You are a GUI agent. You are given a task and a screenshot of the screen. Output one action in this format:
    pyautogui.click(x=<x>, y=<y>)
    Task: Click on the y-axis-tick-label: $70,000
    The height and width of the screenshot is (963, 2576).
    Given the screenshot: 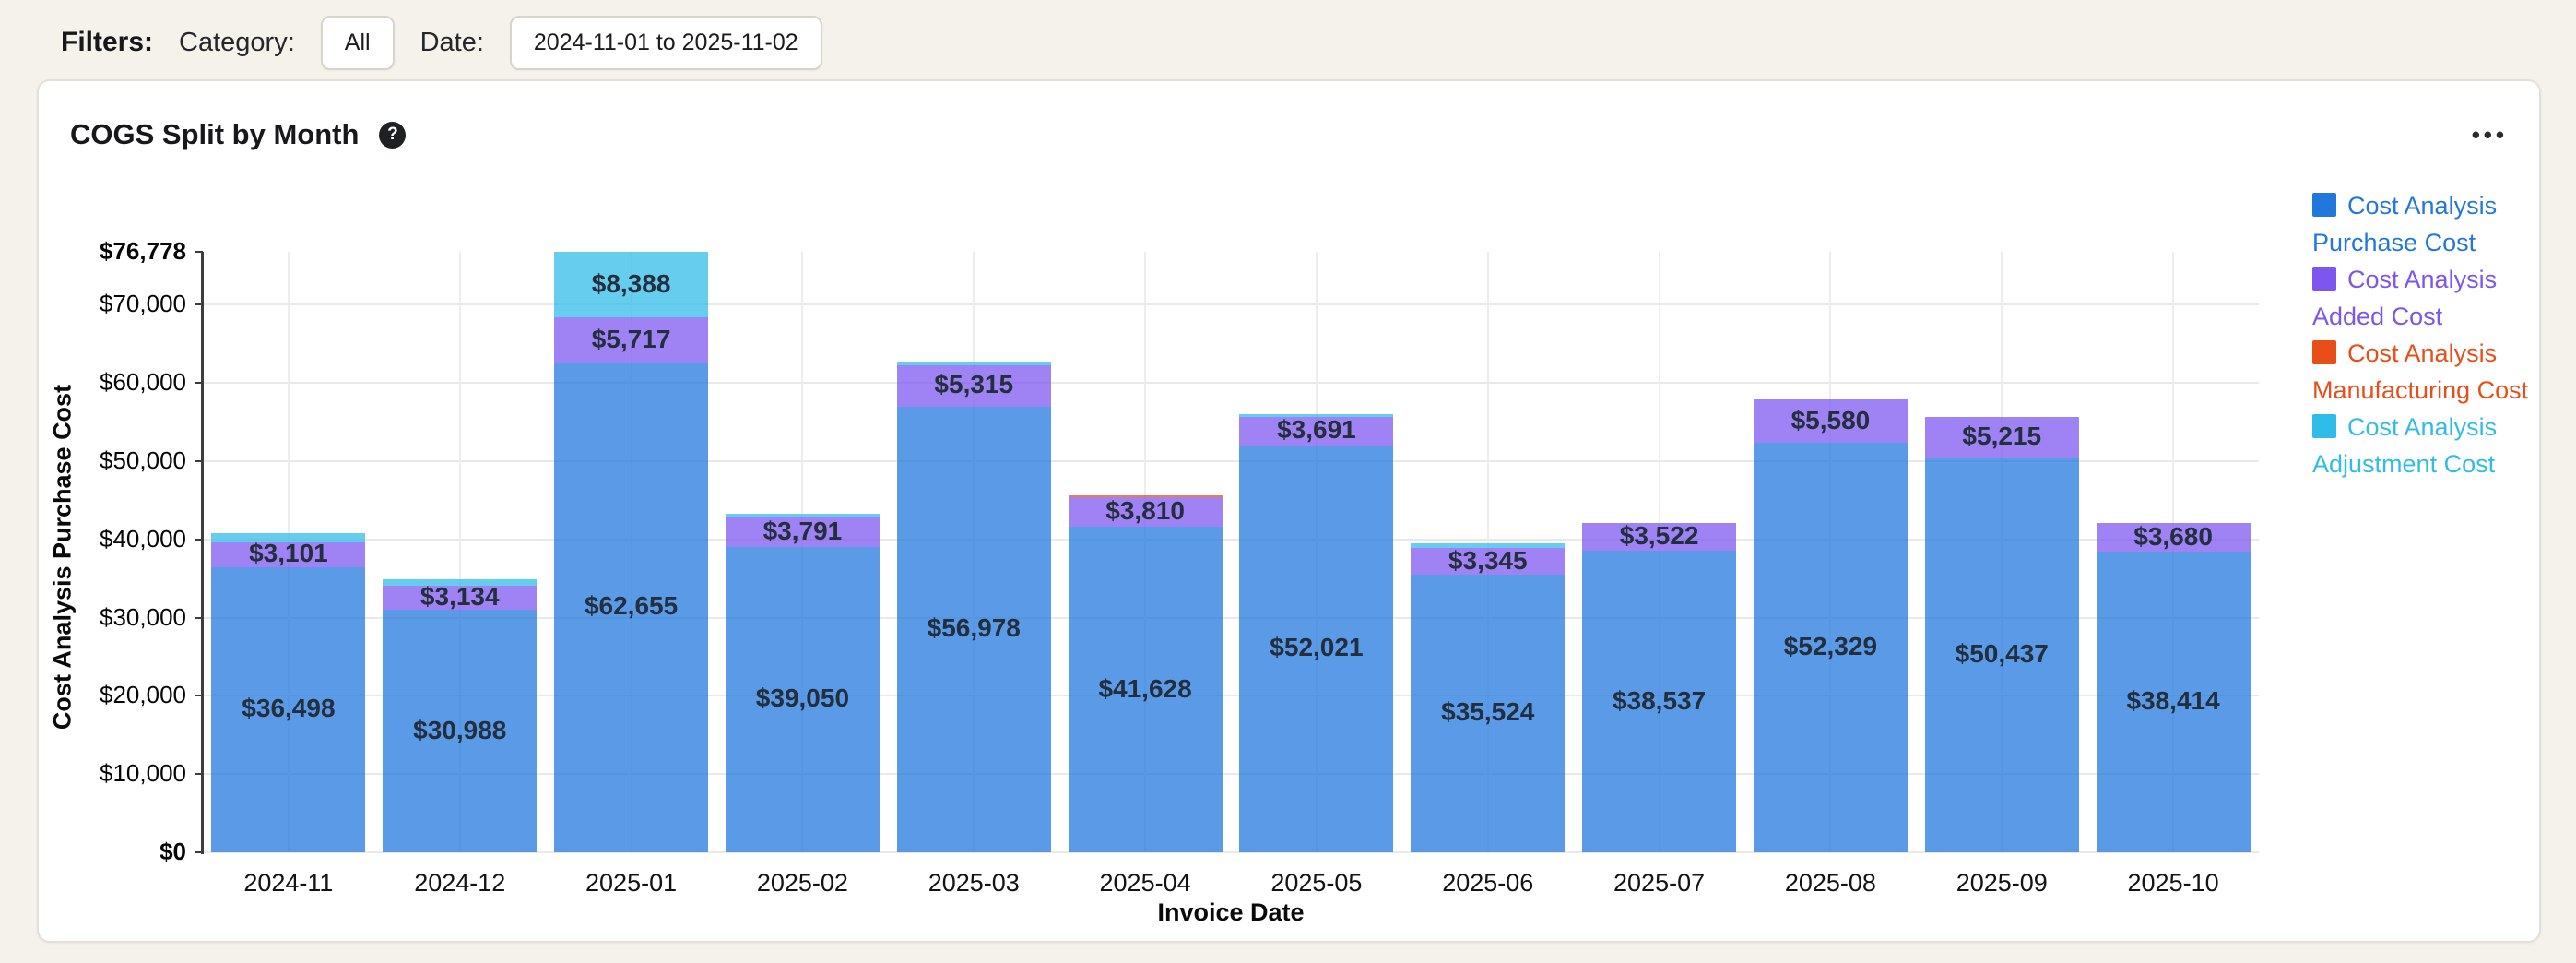 What is the action you would take?
    pyautogui.click(x=143, y=304)
    